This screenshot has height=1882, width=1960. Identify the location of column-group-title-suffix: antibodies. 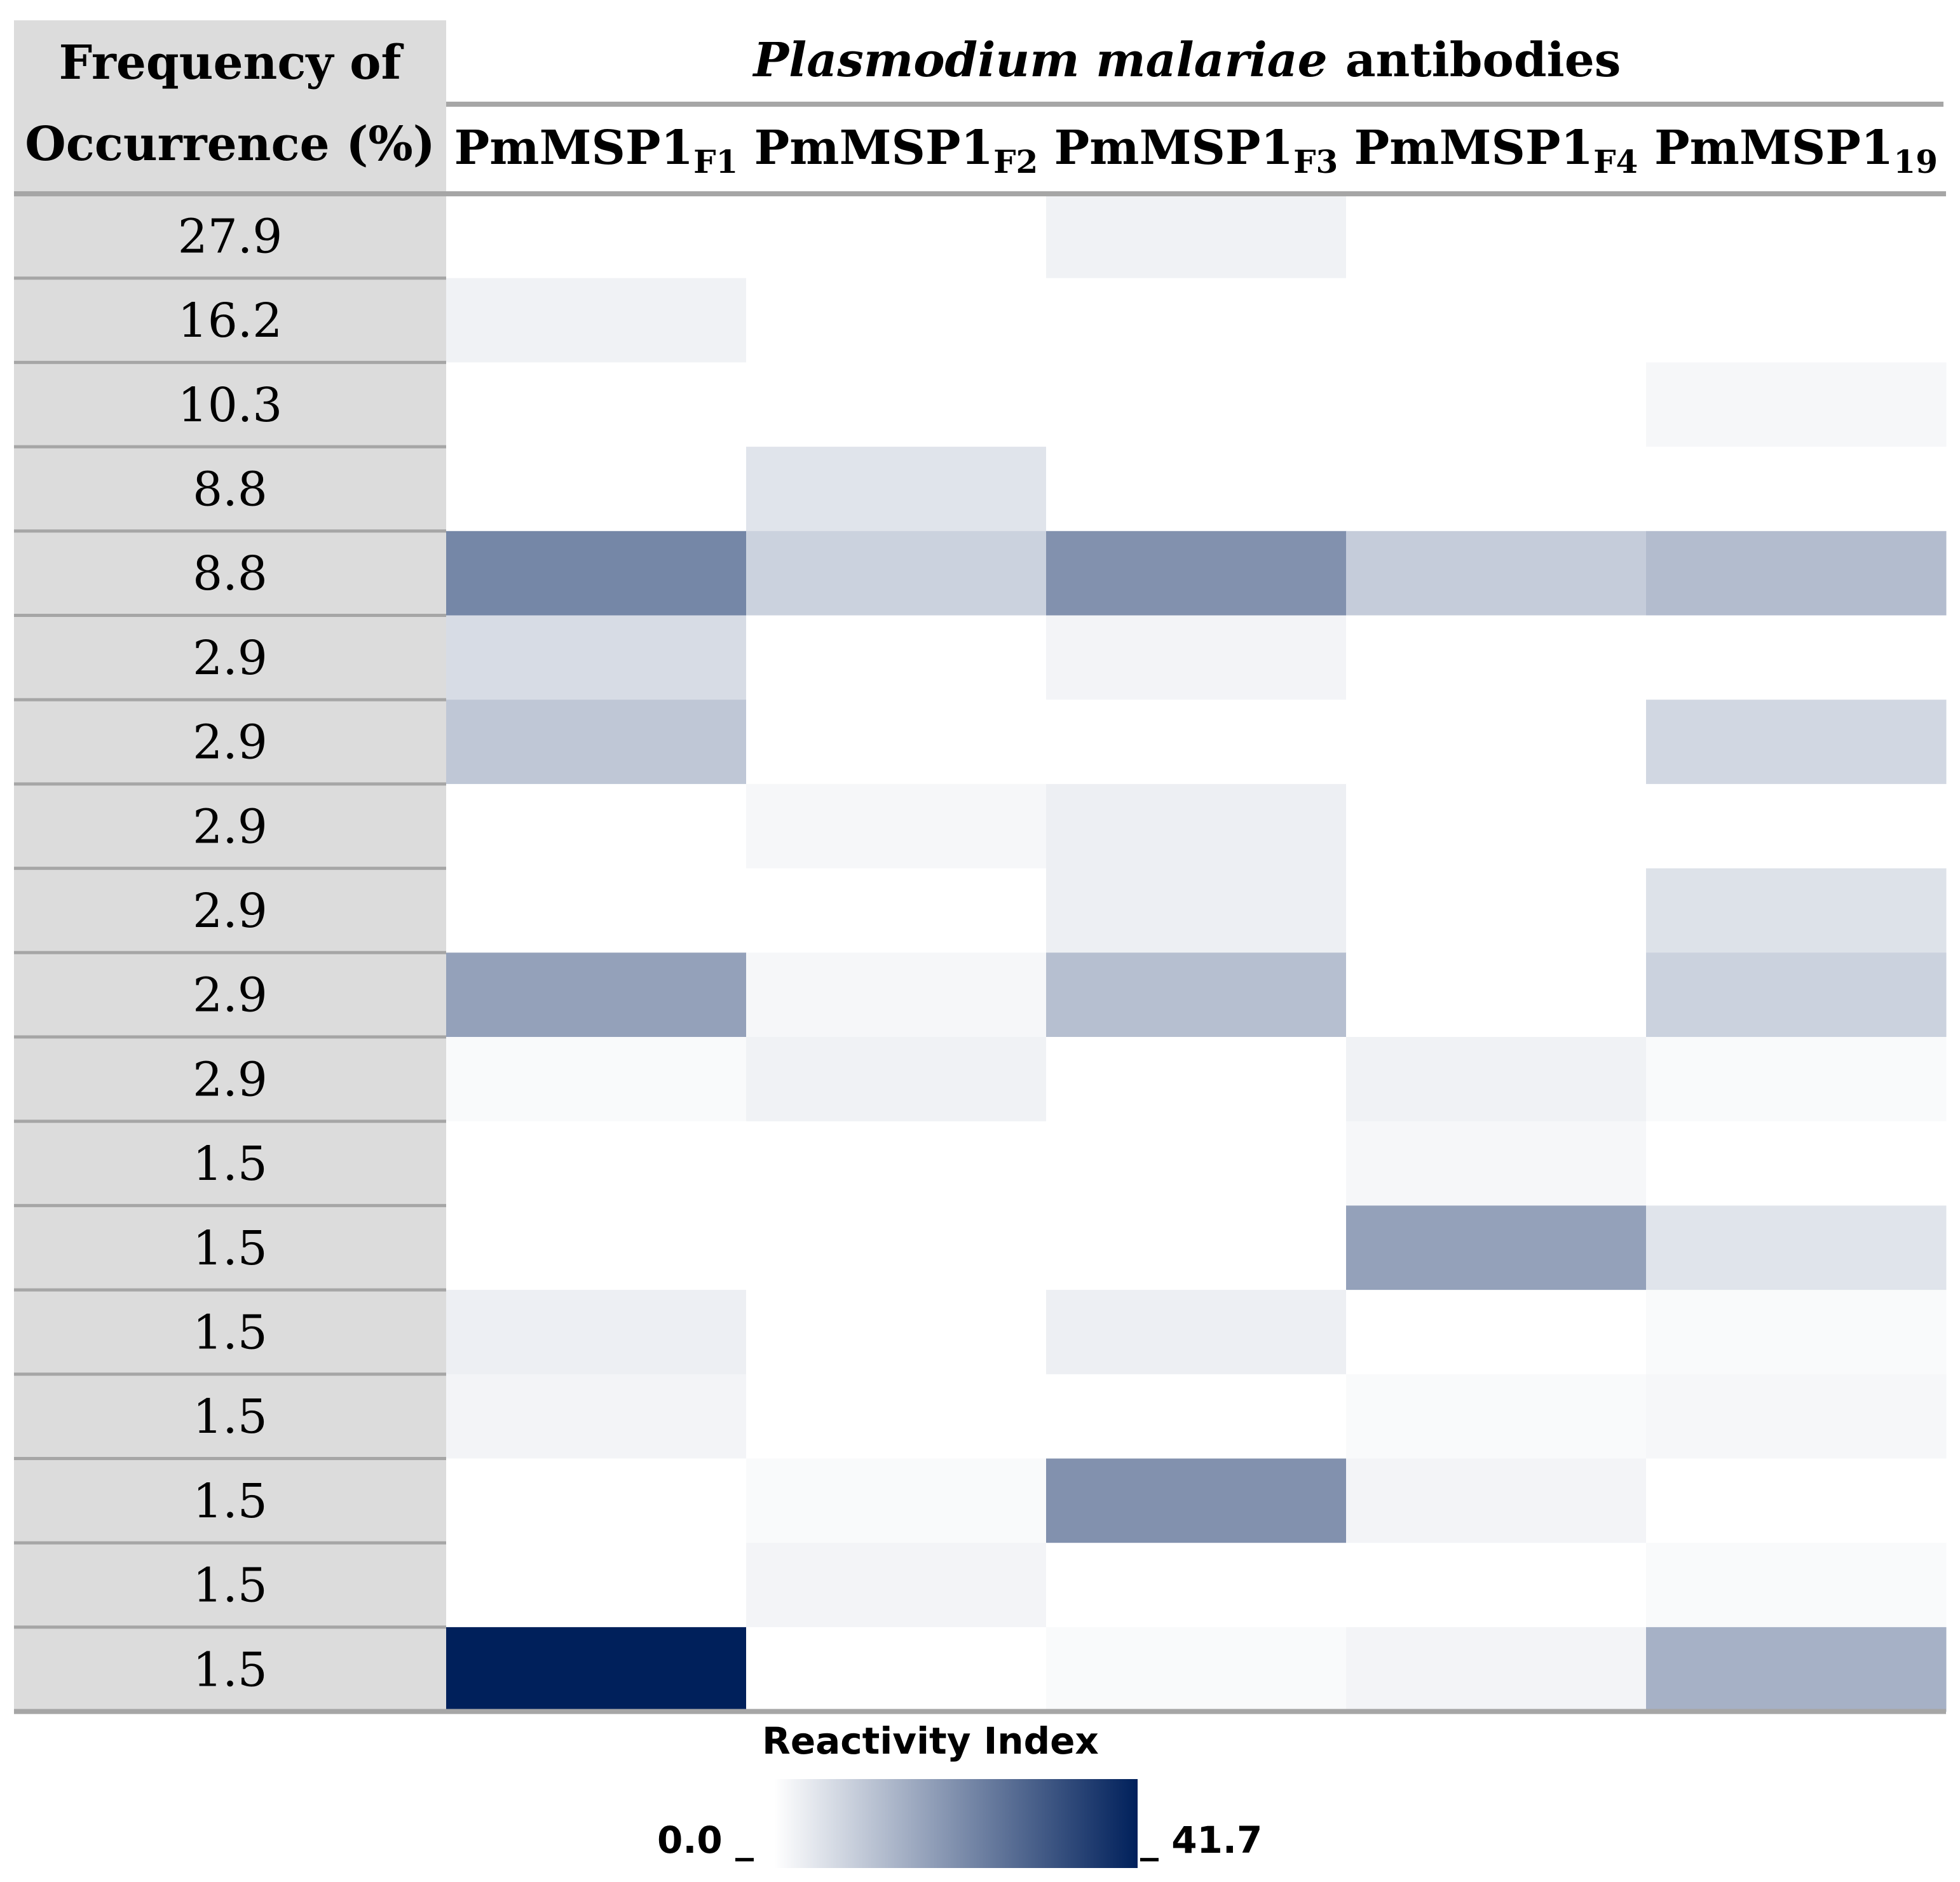
(1483, 60).